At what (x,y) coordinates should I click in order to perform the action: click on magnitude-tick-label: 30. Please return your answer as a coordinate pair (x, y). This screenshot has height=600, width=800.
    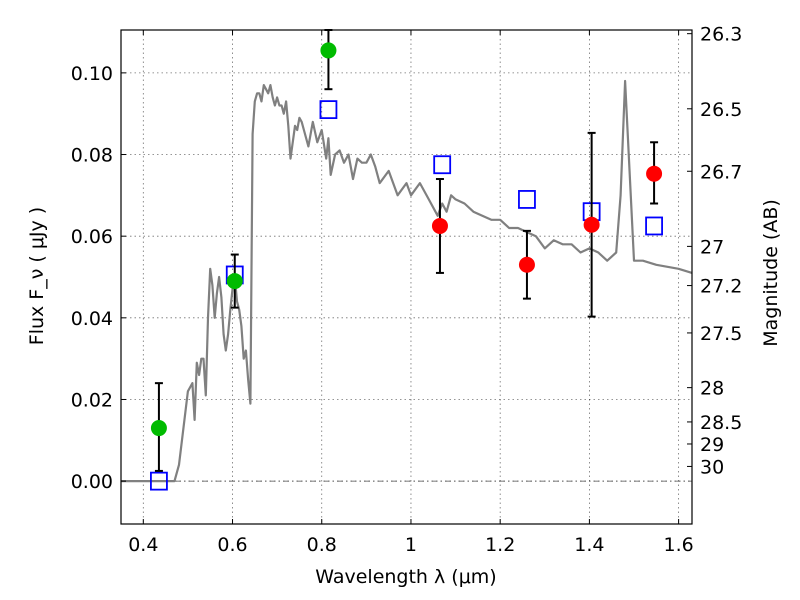
    Looking at the image, I should click on (712, 467).